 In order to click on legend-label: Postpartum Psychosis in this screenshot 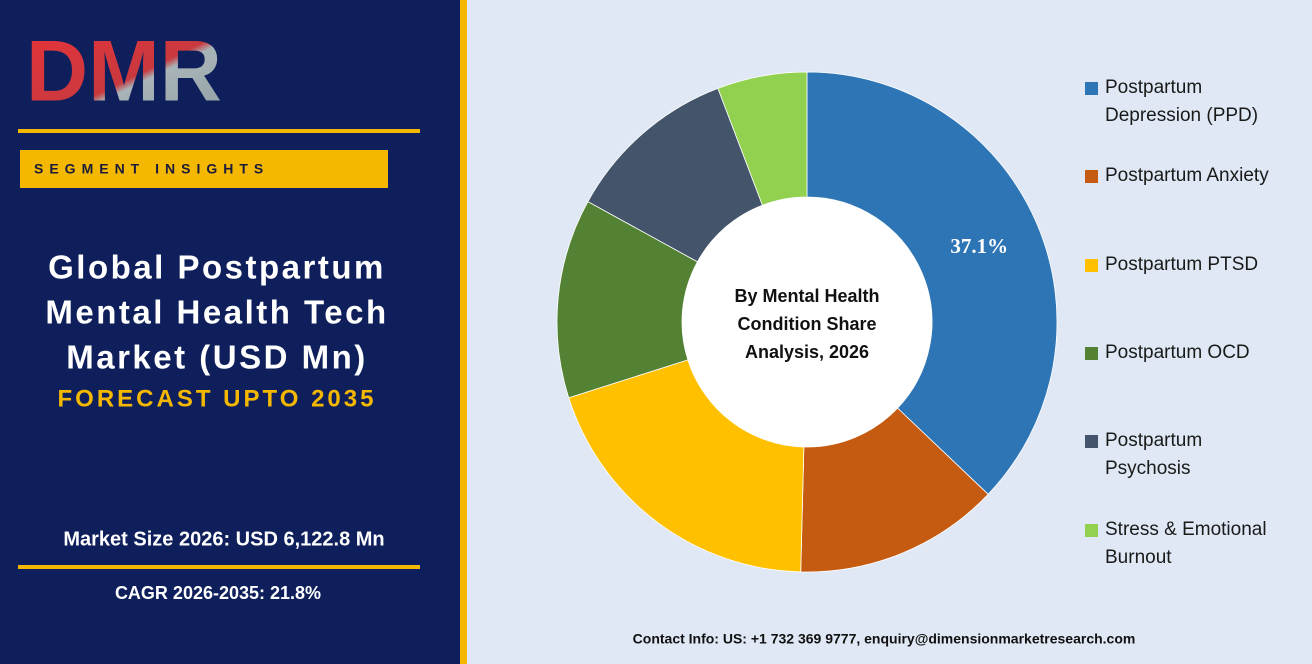, I will do `click(1154, 455)`.